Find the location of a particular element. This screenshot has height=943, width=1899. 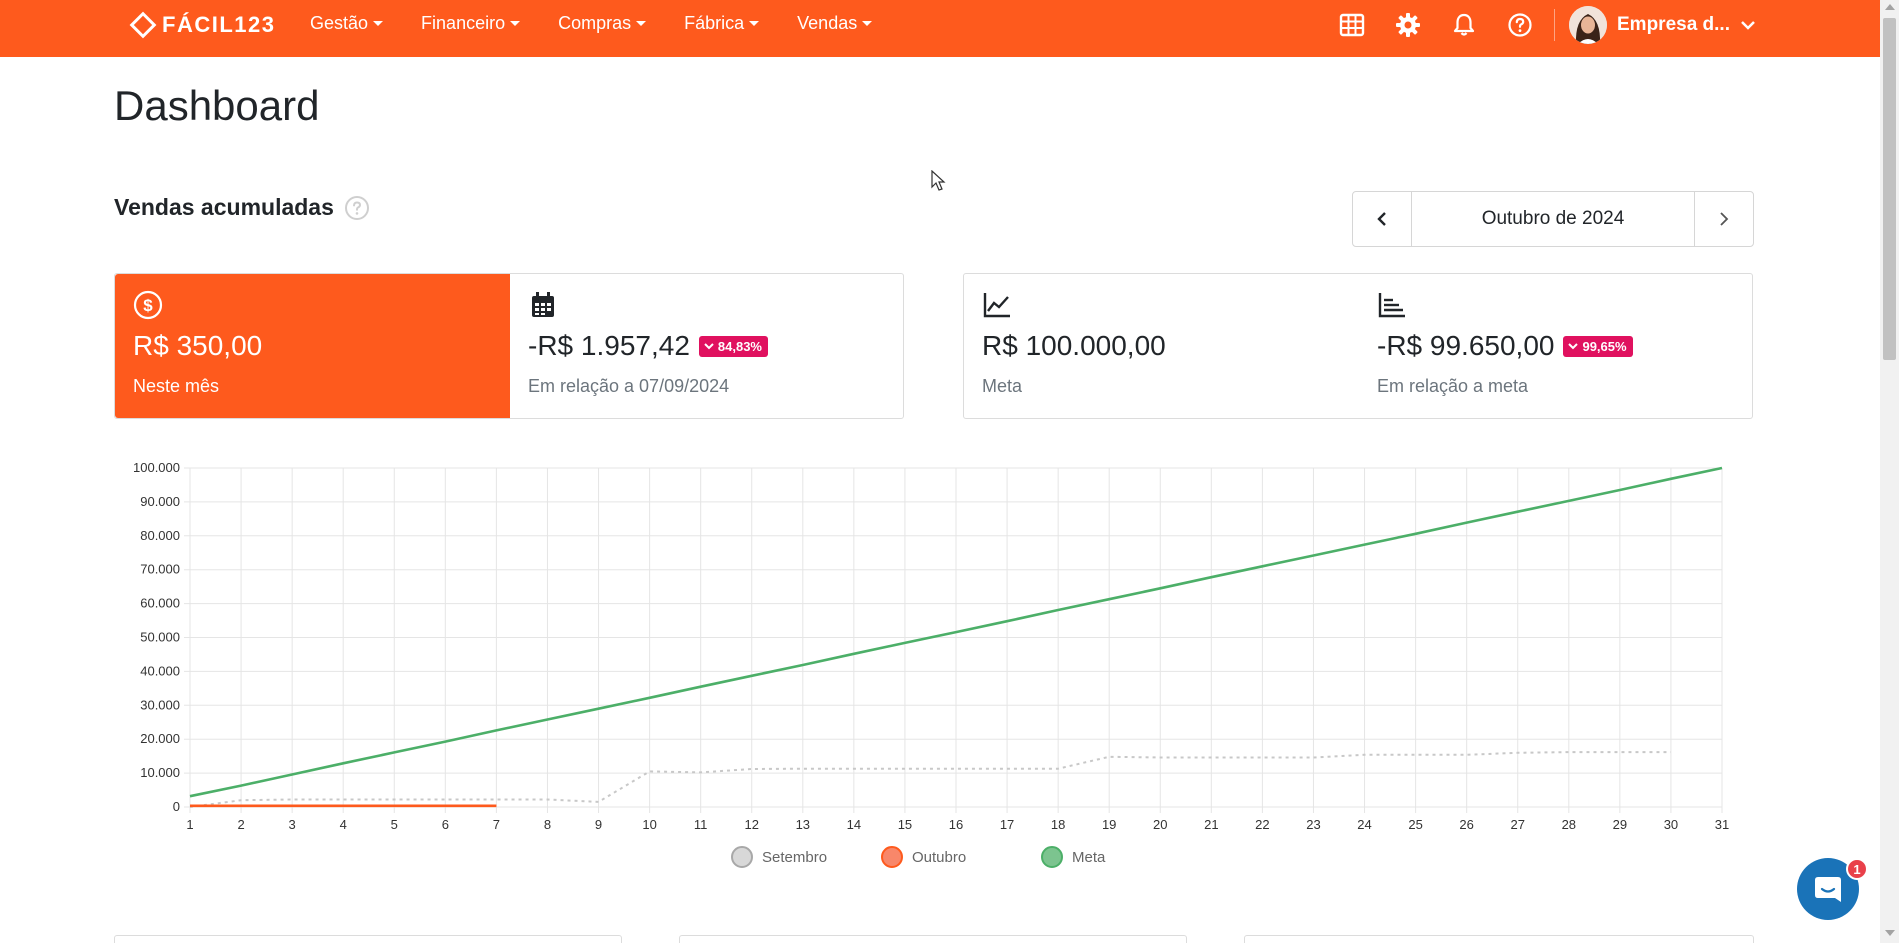

page-title: Dashboard is located at coordinates (217, 105).